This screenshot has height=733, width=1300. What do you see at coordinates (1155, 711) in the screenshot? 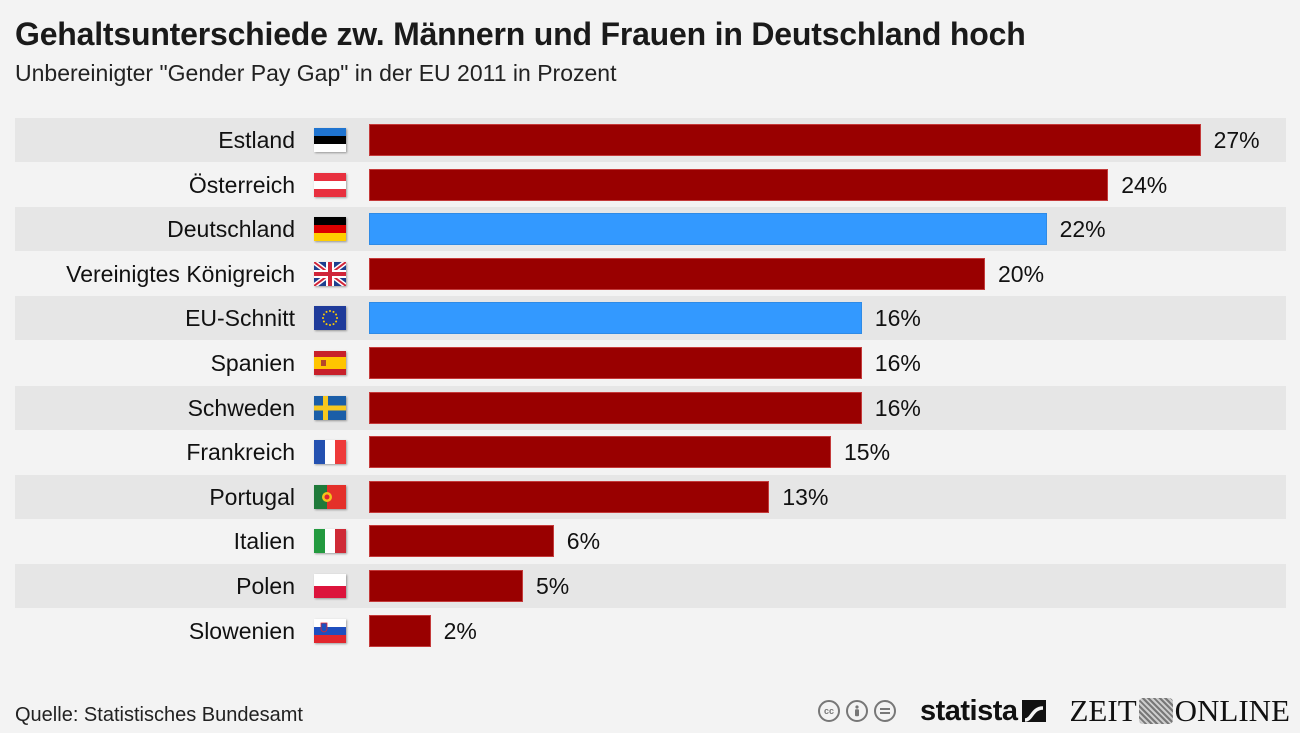
I see `zeit-crest-icon` at bounding box center [1155, 711].